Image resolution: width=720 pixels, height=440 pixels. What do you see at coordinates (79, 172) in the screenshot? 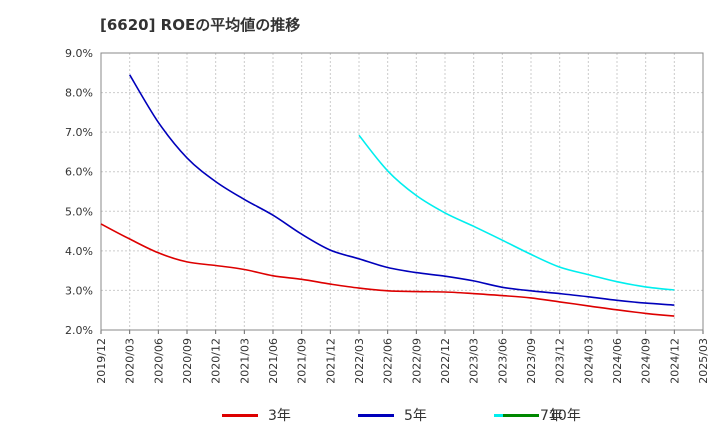
I see `y-tick-label: 6.0%` at bounding box center [79, 172].